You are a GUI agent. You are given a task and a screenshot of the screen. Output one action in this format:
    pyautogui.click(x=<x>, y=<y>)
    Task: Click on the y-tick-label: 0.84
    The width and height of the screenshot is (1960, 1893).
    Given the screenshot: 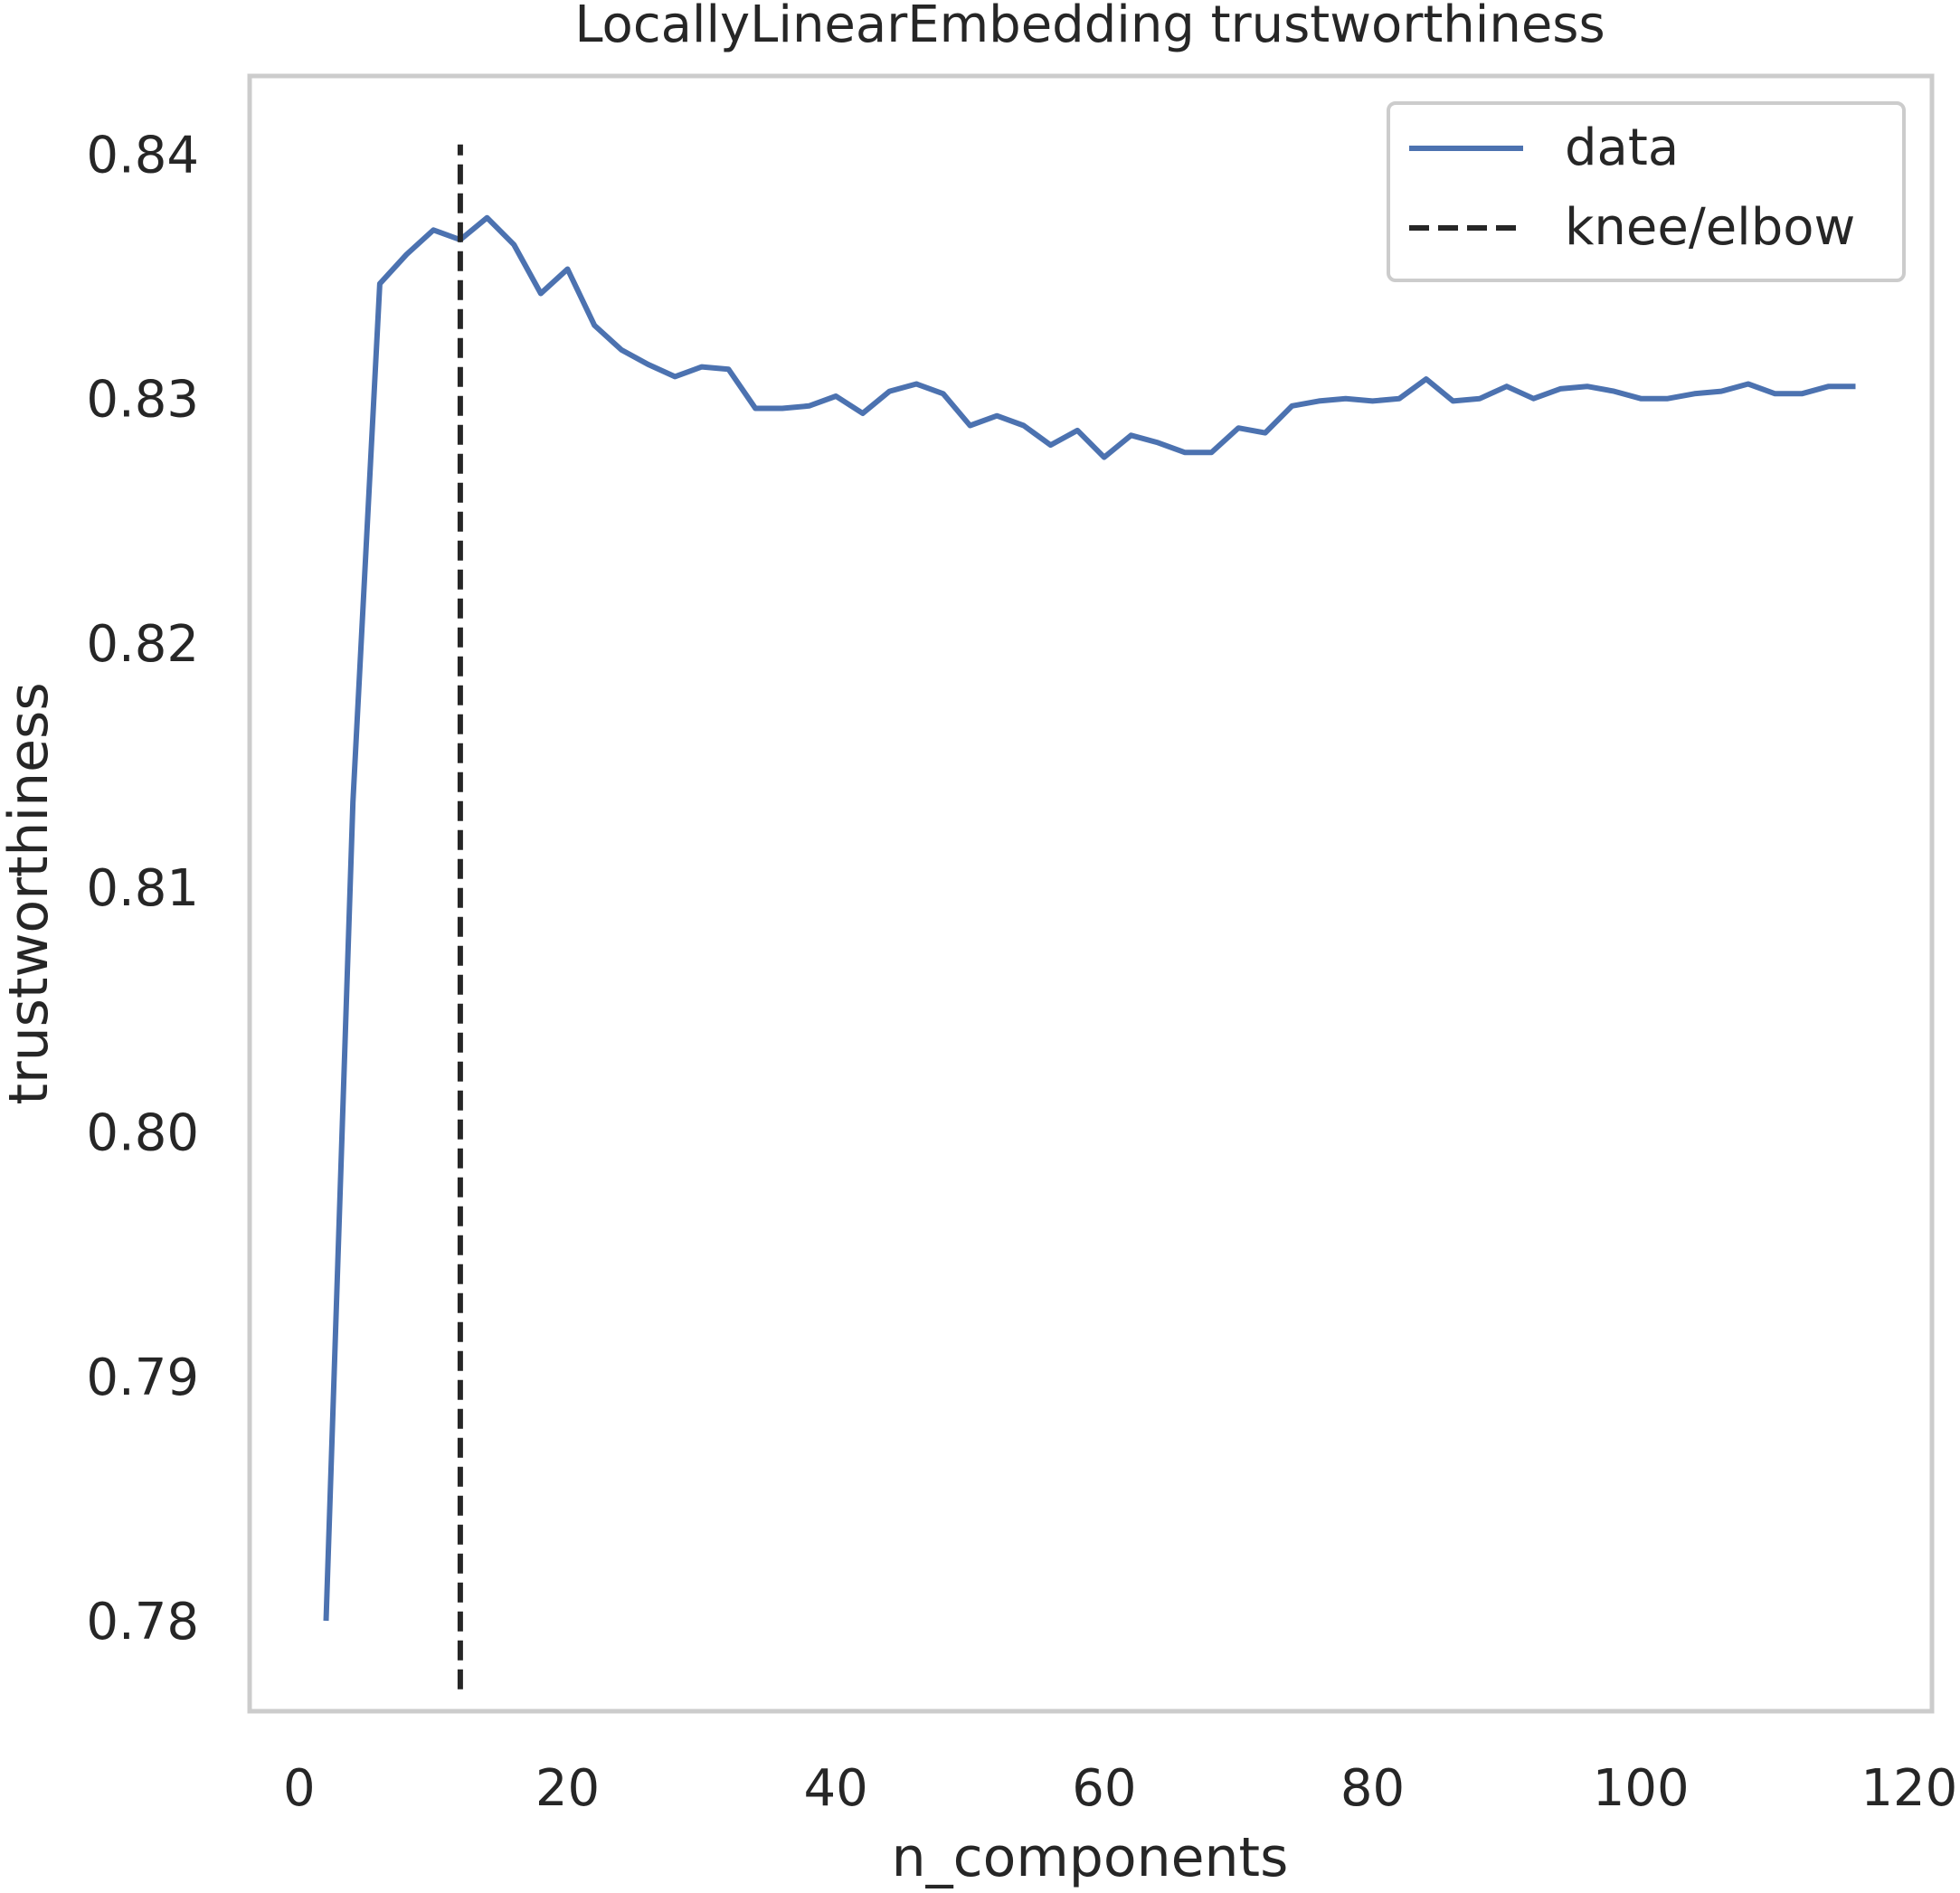 What is the action you would take?
    pyautogui.click(x=142, y=155)
    